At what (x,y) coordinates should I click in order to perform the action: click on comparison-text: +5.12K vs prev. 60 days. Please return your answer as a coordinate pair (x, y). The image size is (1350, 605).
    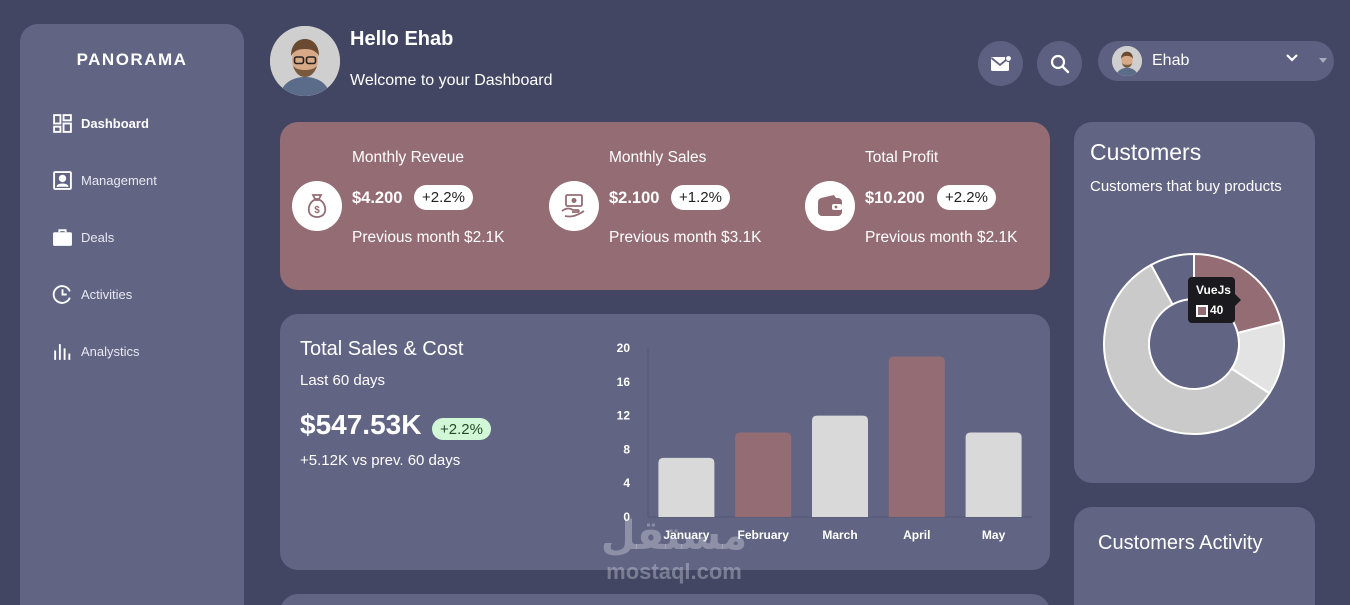
    Looking at the image, I should click on (380, 460).